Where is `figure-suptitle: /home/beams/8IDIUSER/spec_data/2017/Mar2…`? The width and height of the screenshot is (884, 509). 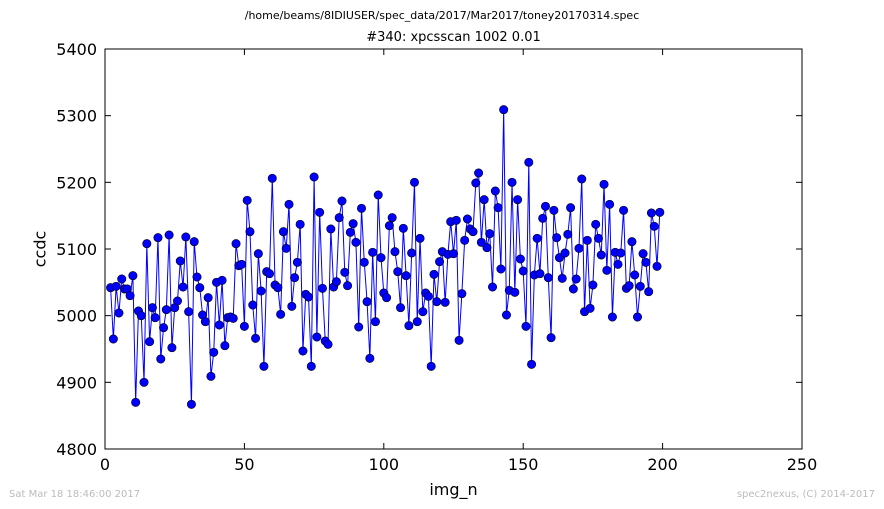
figure-suptitle: /home/beams/8IDIUSER/spec_data/2017/Mar2… is located at coordinates (442, 15).